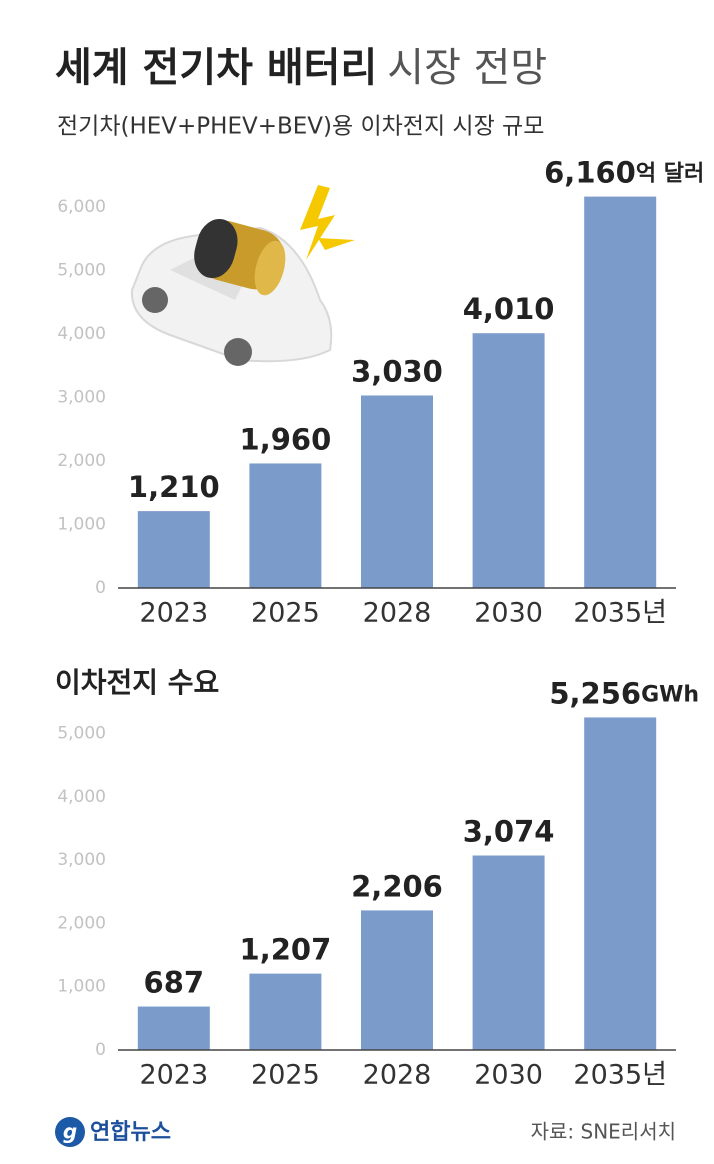 The height and width of the screenshot is (1164, 714). Describe the element at coordinates (603, 1132) in the screenshot. I see `source: 자료: SNE리서치` at that location.